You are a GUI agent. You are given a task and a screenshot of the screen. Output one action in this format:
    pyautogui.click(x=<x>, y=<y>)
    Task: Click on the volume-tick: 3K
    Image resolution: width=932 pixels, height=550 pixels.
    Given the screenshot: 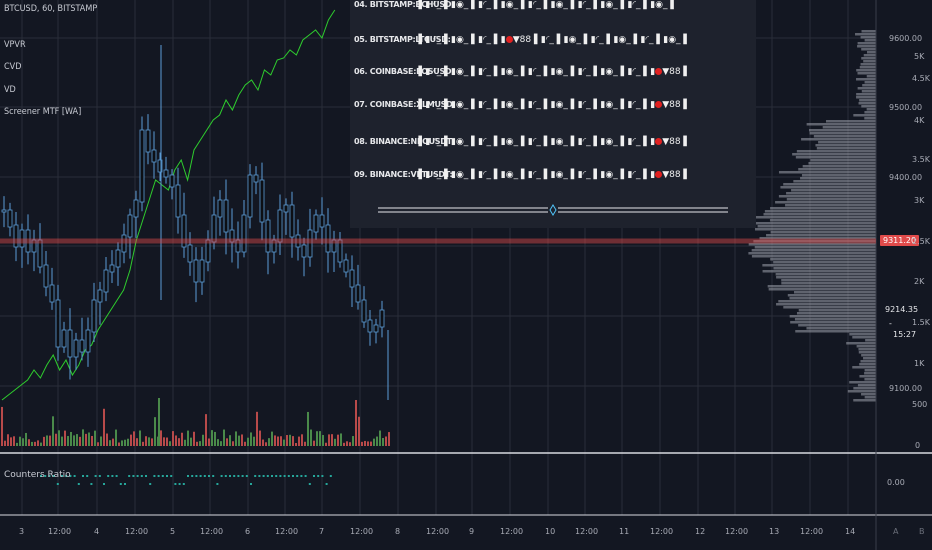 What is the action you would take?
    pyautogui.click(x=919, y=200)
    